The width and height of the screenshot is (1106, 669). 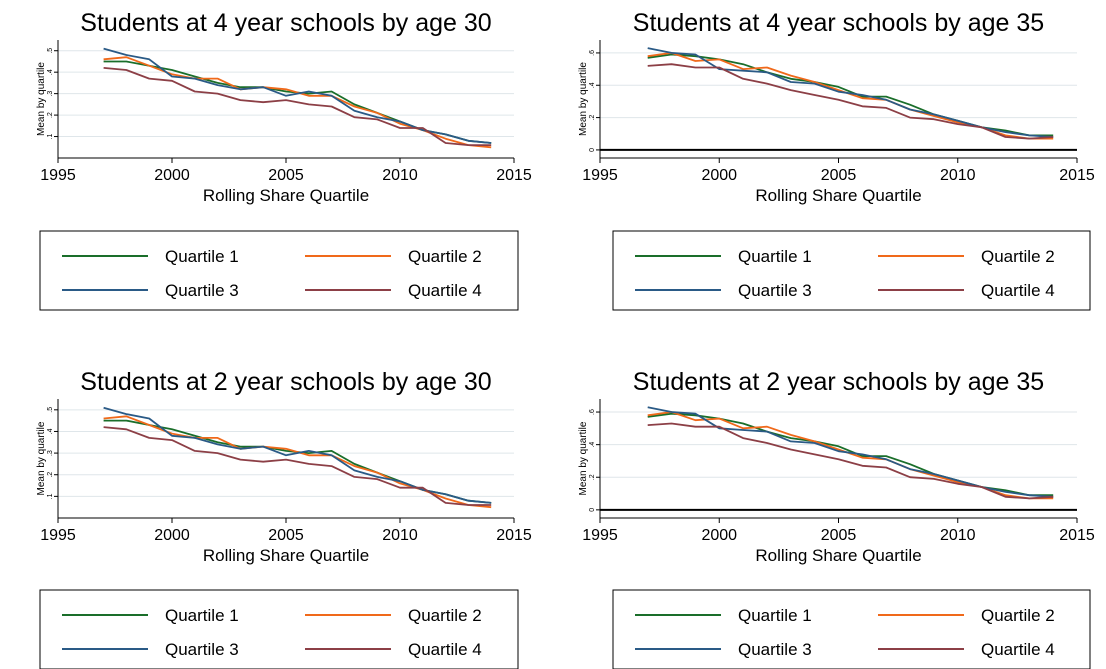 I want to click on chart-title: Students at 2 year schools by age 35, so click(x=838, y=382).